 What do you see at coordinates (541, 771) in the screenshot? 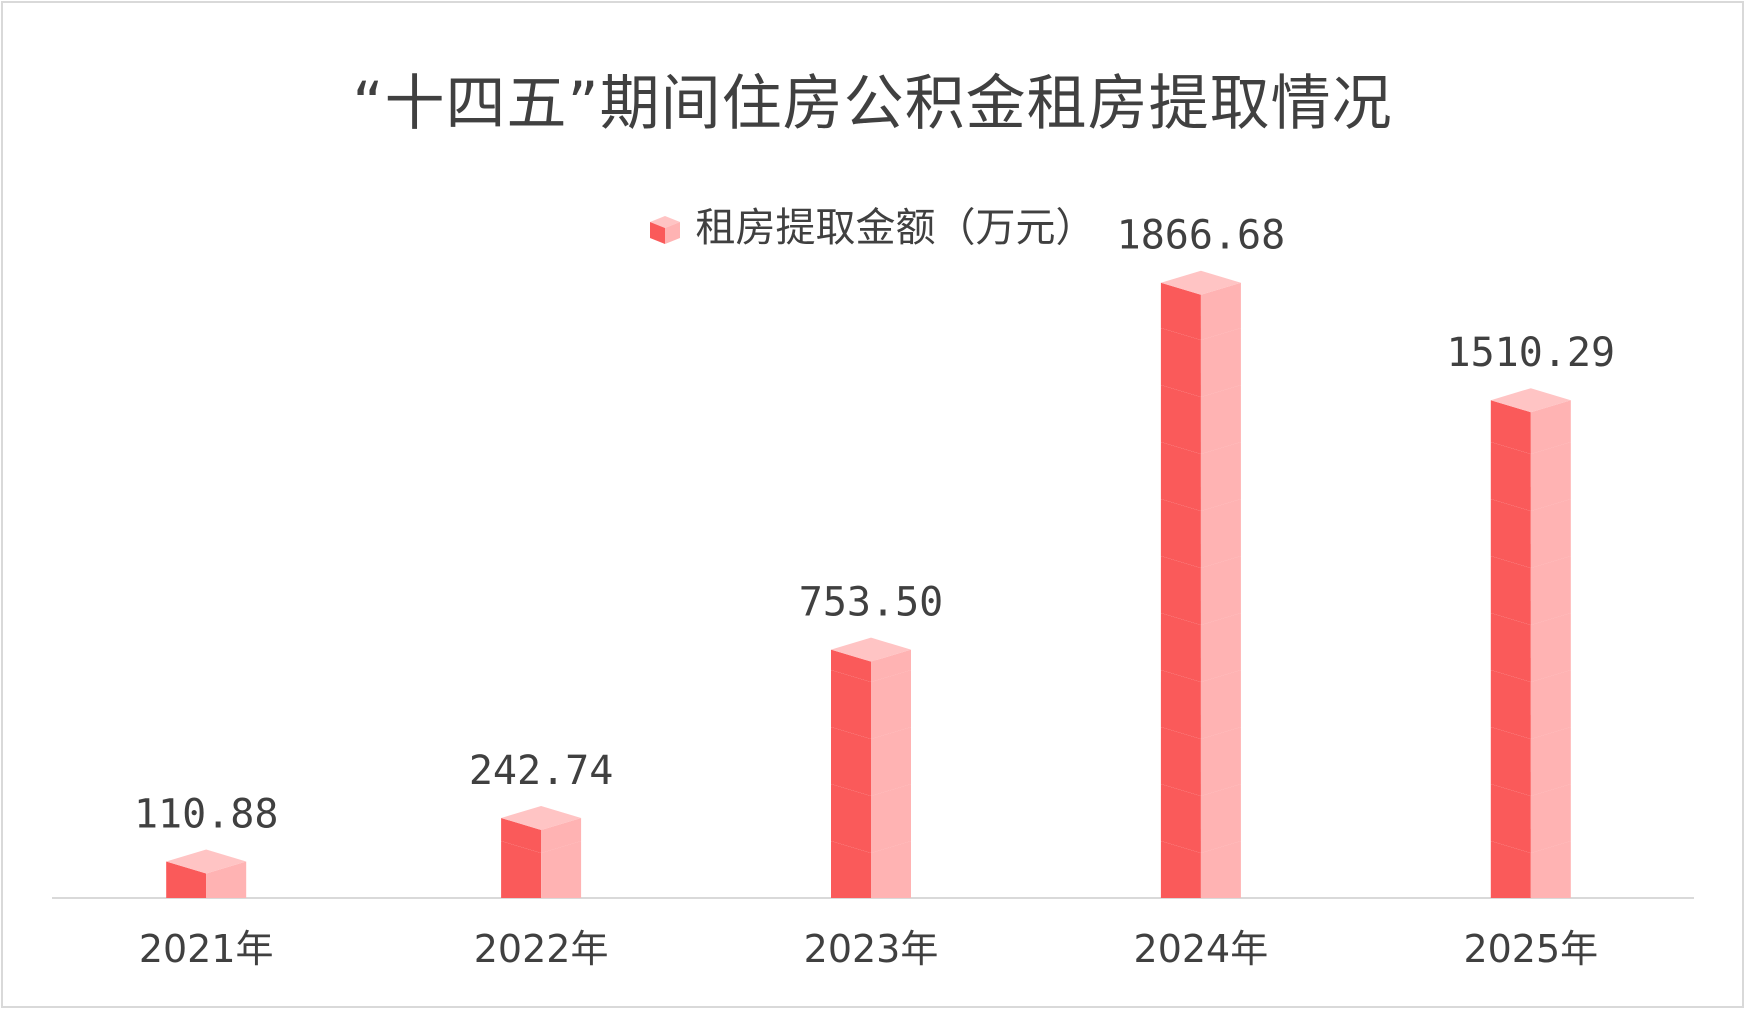
I see `value-label-2022年: 242.74` at bounding box center [541, 771].